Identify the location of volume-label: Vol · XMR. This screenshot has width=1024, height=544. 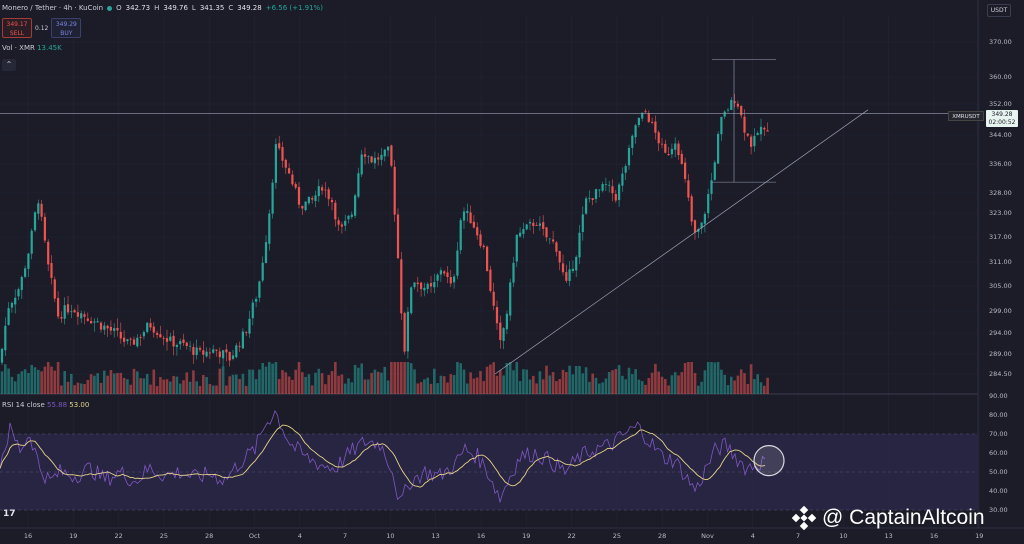
(18, 48).